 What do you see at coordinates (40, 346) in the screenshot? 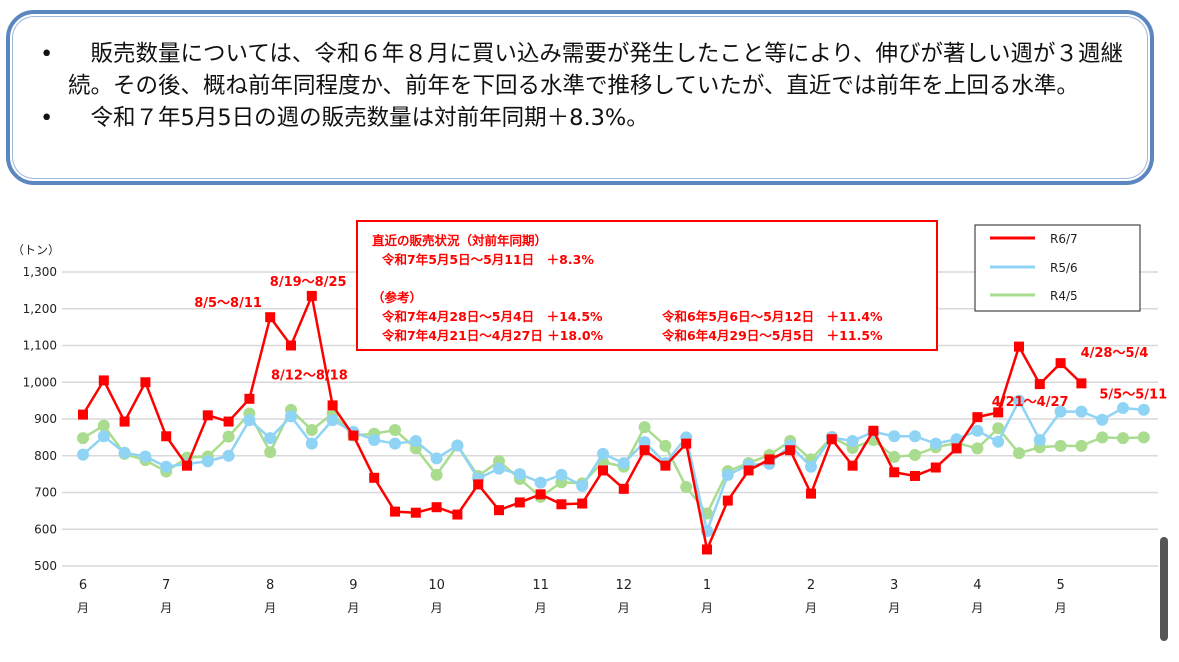
I see `y-tick-label: 1,100` at bounding box center [40, 346].